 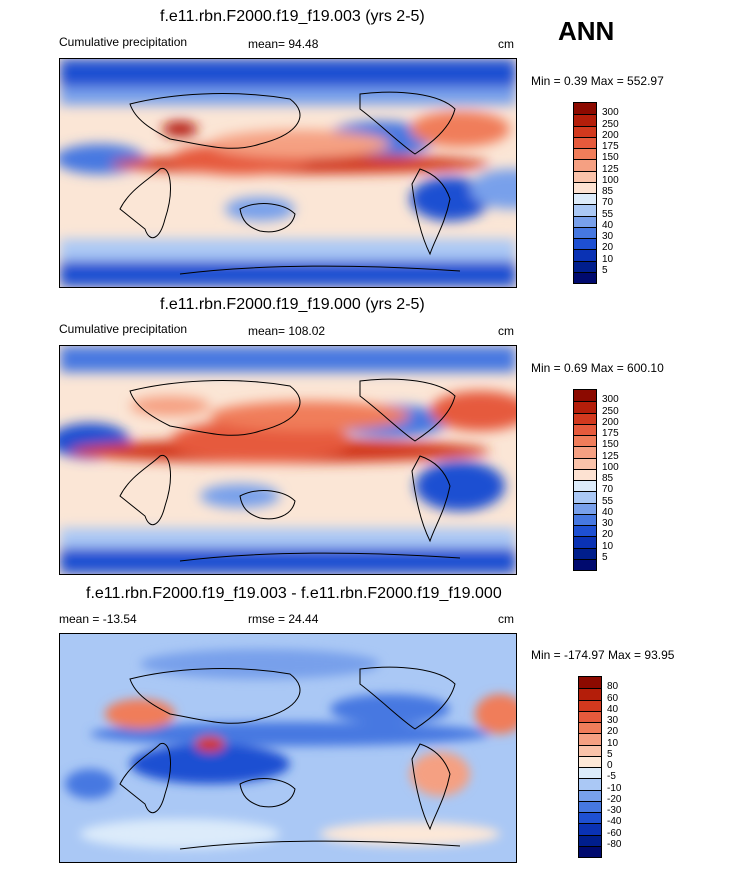 What do you see at coordinates (283, 44) in the screenshot?
I see `panel-1-mean: mean= 94.48` at bounding box center [283, 44].